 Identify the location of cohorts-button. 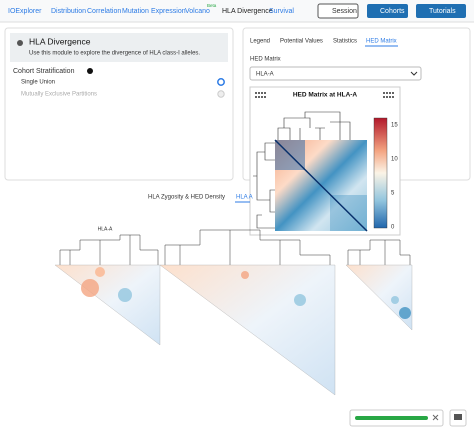
(387, 11).